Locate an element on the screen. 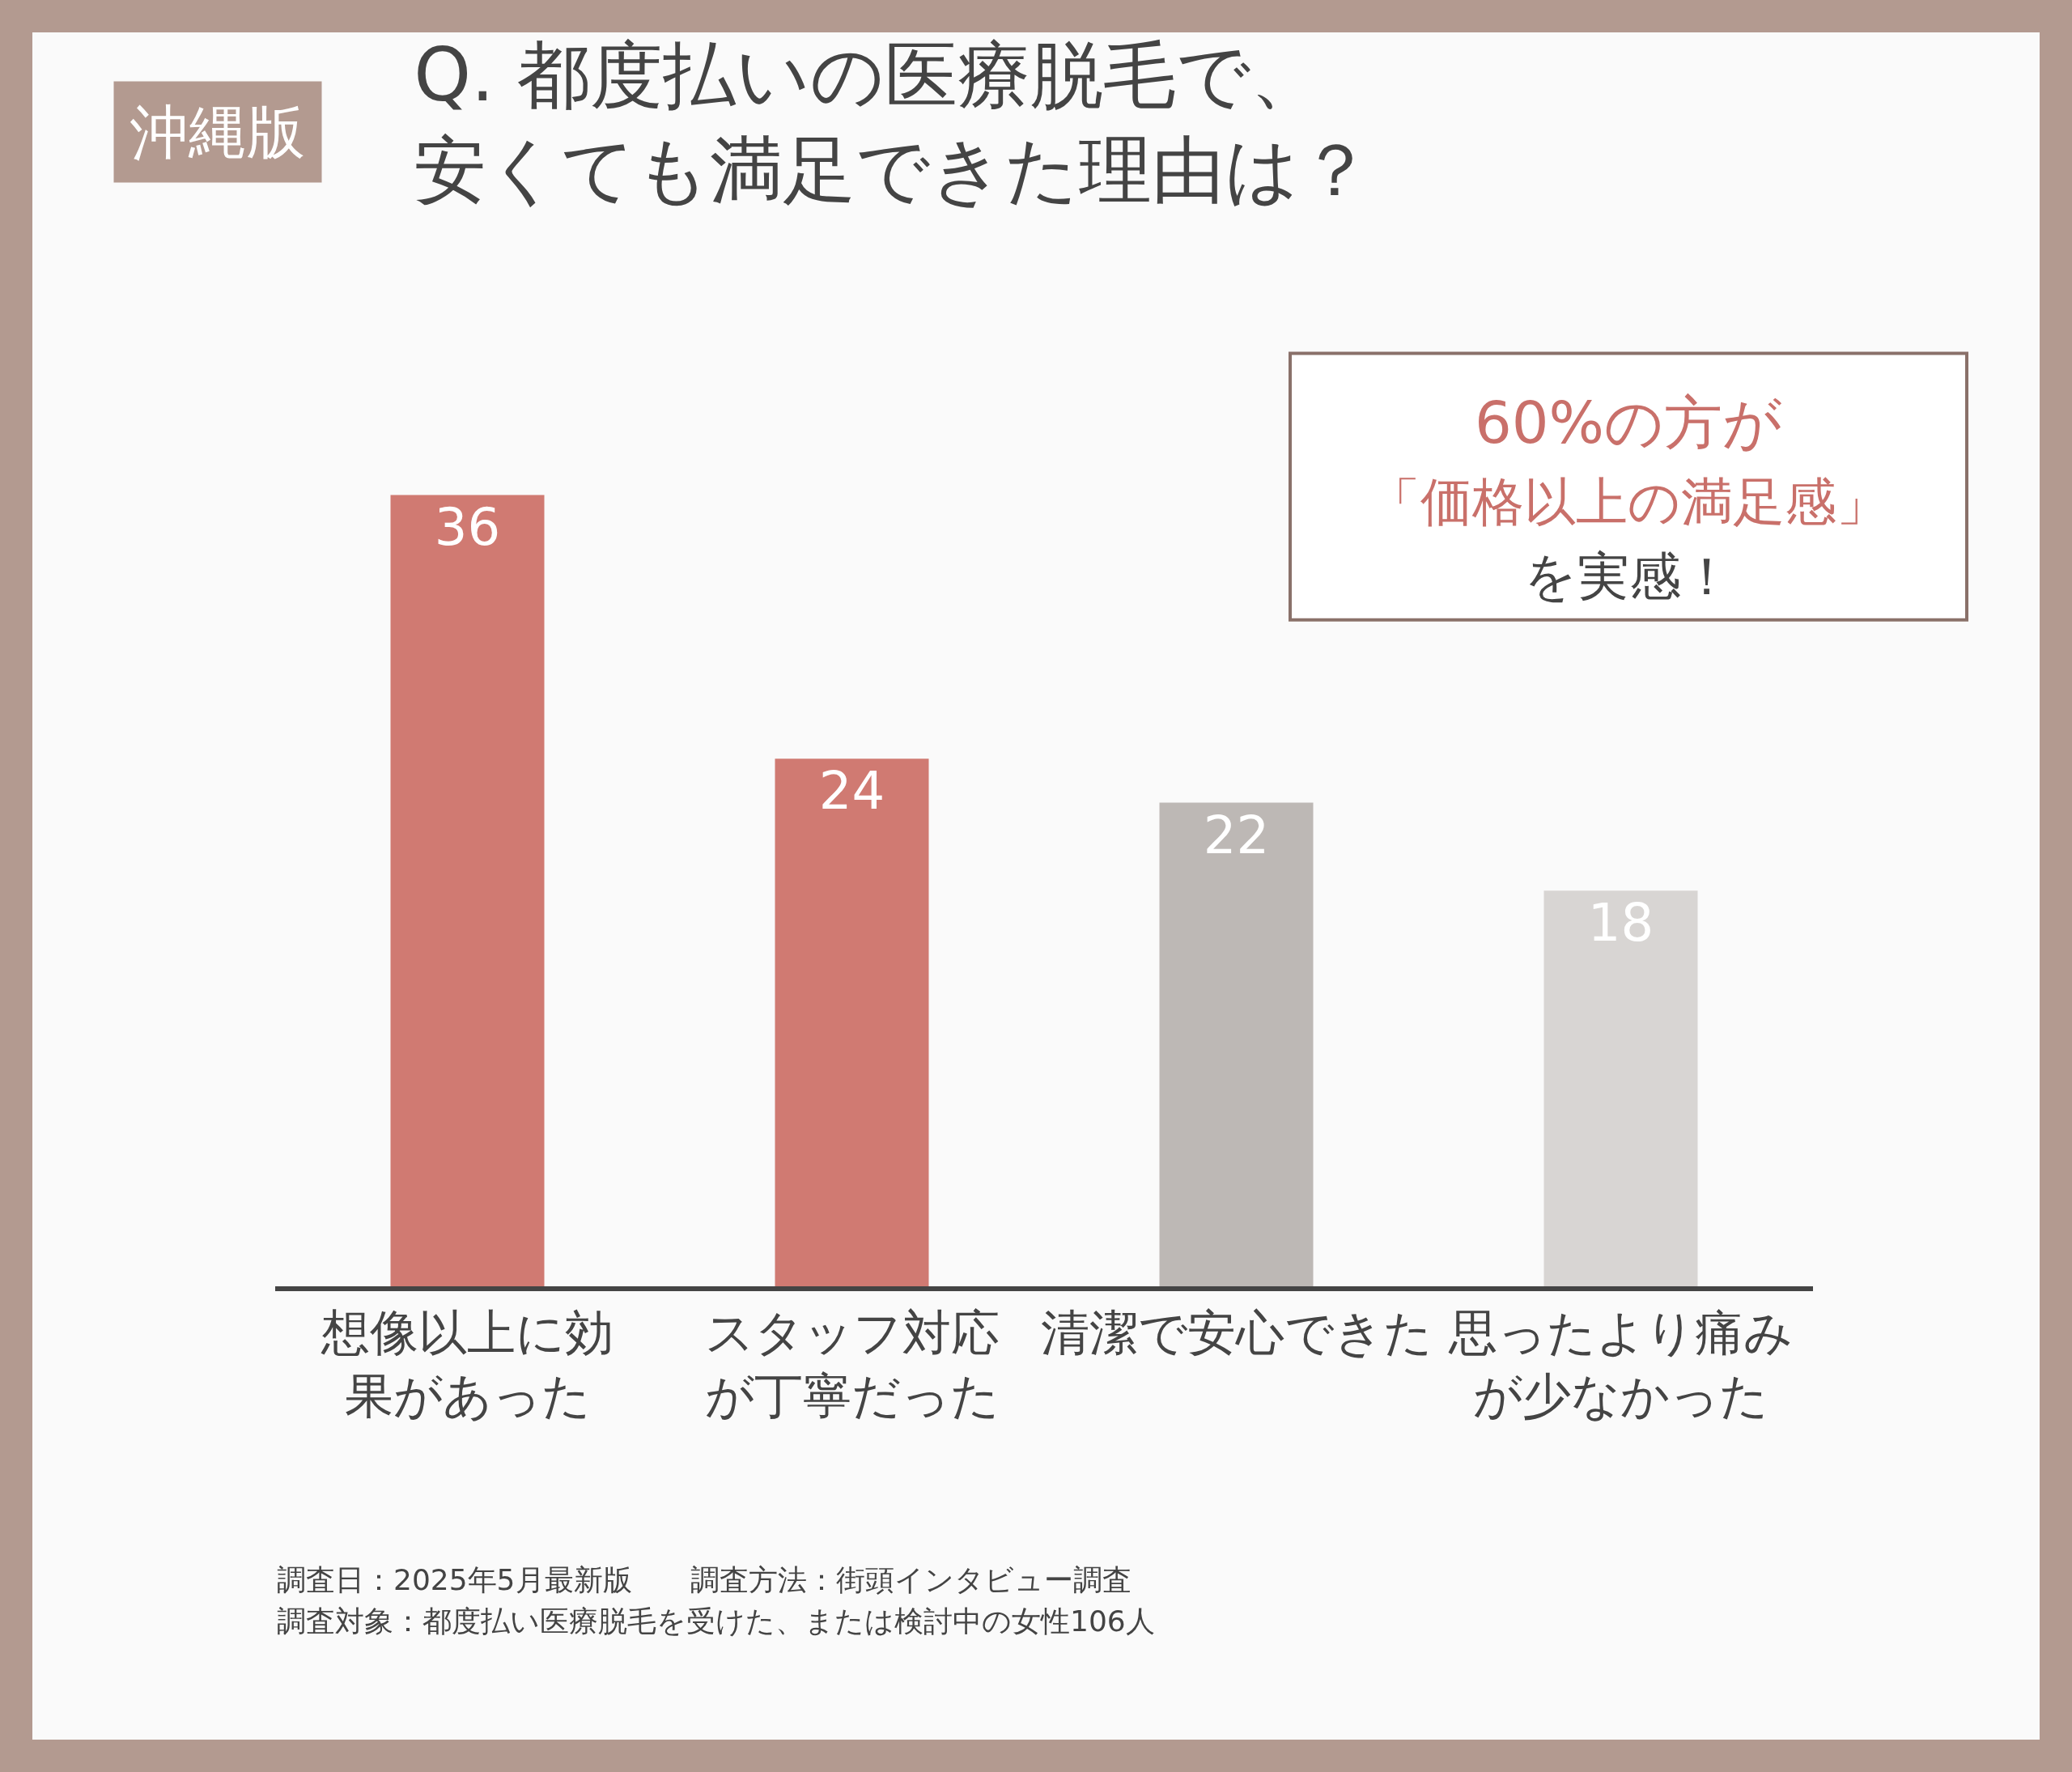 Image resolution: width=2072 pixels, height=1772 pixels. x-tick-label: 清潔で安心できた is located at coordinates (1236, 1332).